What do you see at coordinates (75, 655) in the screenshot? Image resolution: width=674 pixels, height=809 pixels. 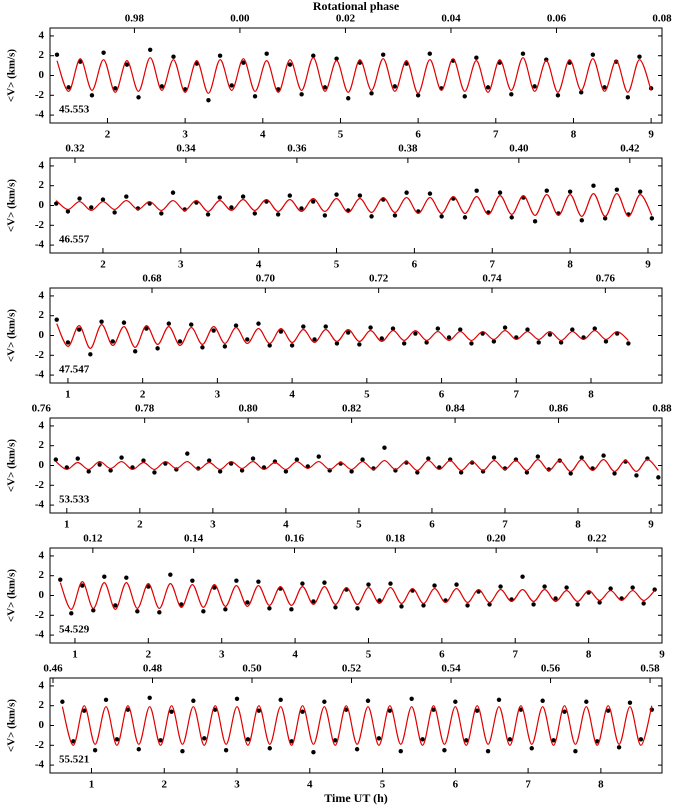 I see `x-tick-label: 1` at bounding box center [75, 655].